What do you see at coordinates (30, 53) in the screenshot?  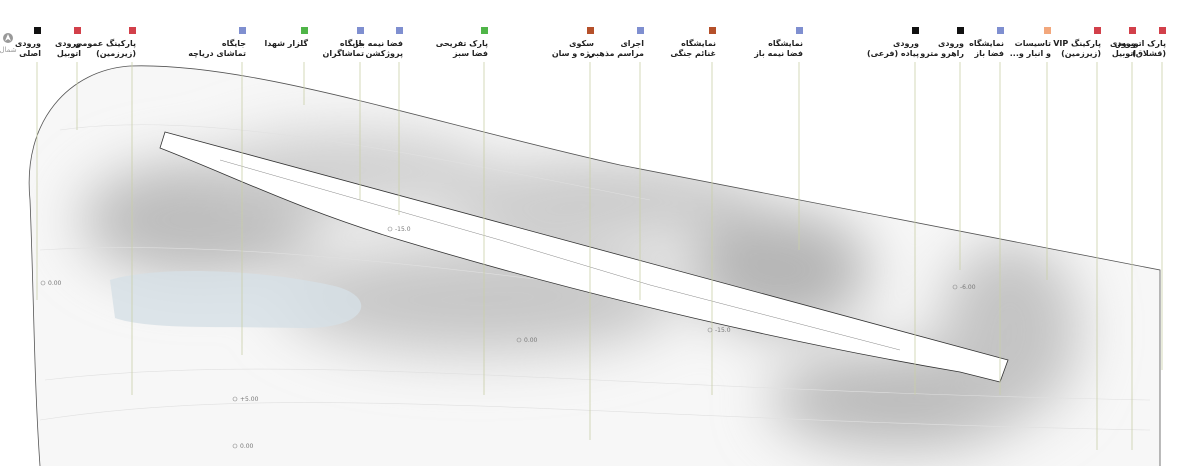 I see `legend-label: اصلی` at bounding box center [30, 53].